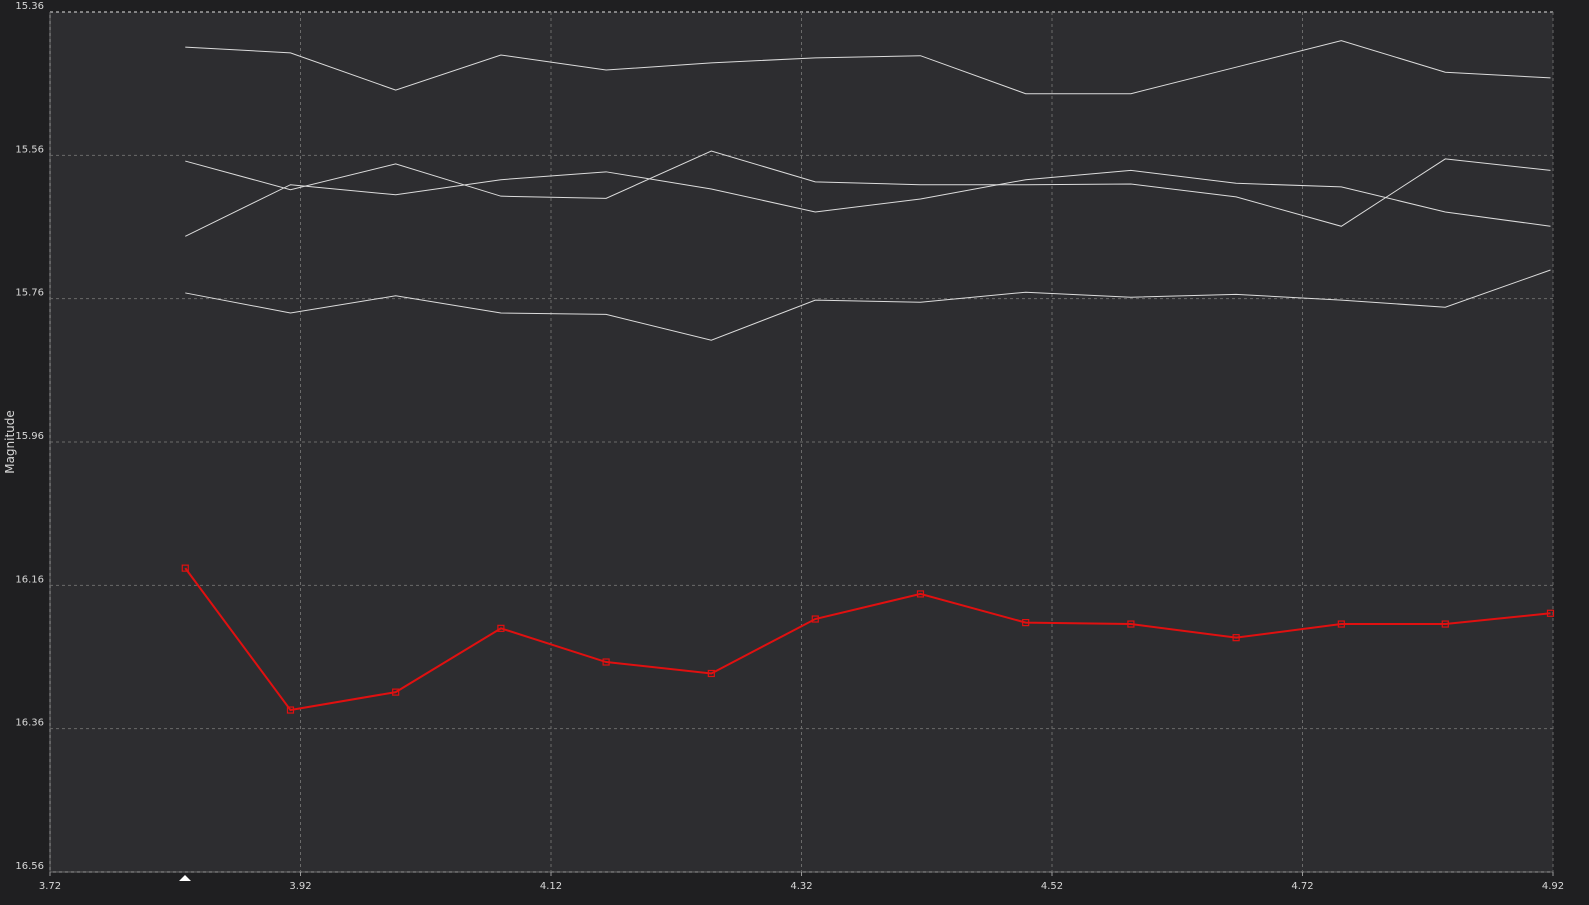 The height and width of the screenshot is (905, 1589). Describe the element at coordinates (29, 436) in the screenshot. I see `y-tick-label: 15.96` at that location.